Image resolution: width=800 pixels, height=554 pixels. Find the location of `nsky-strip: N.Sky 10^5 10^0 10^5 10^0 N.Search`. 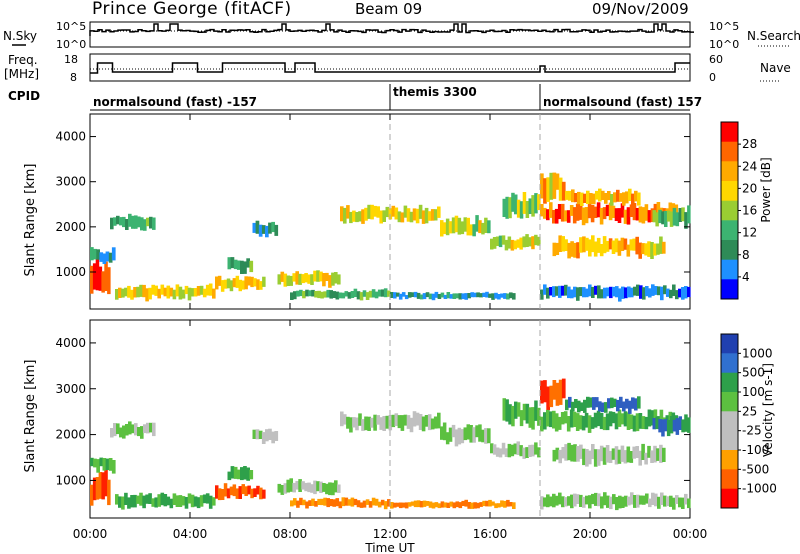

nsky-strip: N.Sky 10^5 10^0 10^5 10^0 N.Search is located at coordinates (401, 35).